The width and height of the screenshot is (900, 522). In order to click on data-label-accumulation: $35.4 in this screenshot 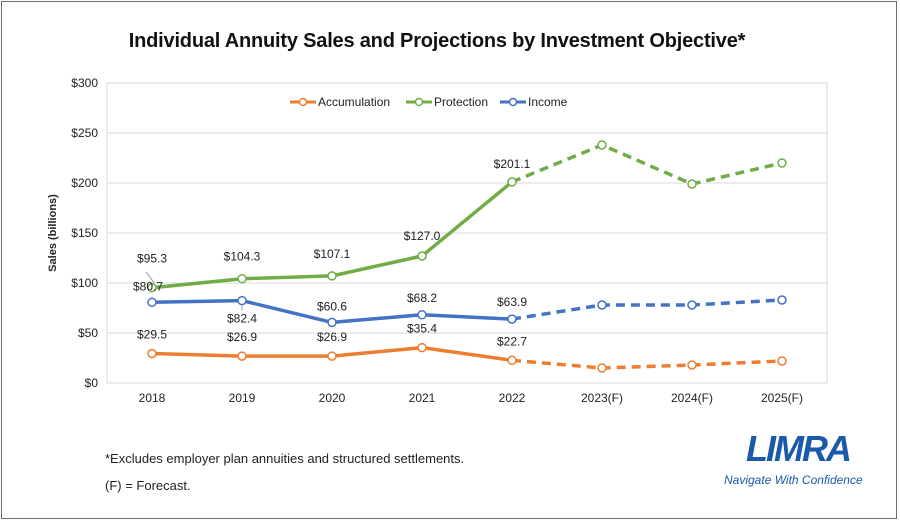, I will do `click(422, 329)`.